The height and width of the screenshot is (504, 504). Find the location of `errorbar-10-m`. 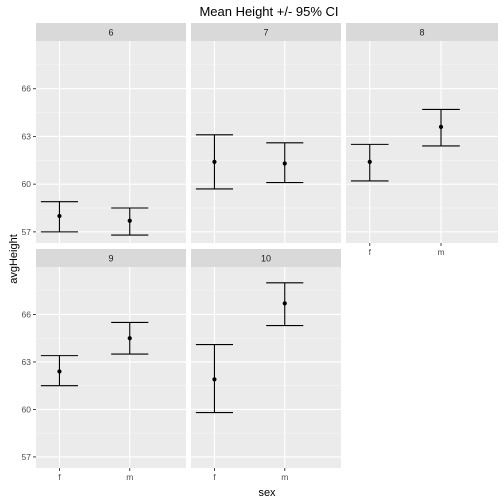

errorbar-10-m is located at coordinates (285, 304).